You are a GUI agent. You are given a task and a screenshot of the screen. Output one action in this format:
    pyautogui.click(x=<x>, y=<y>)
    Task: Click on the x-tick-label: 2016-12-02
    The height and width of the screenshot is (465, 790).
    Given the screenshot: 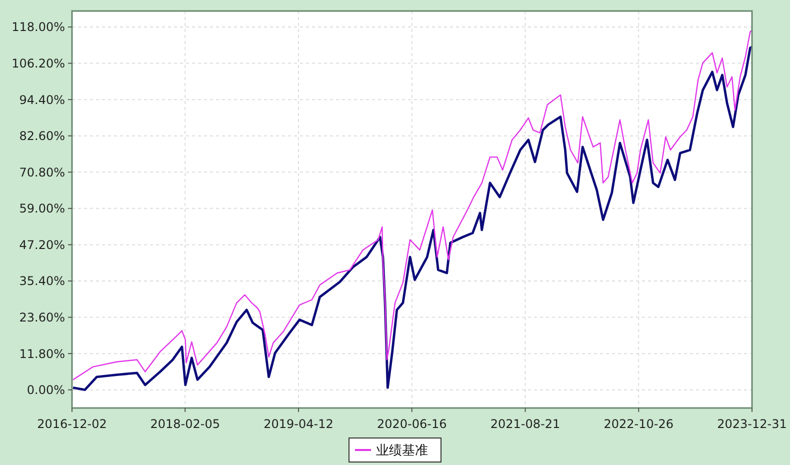 What is the action you would take?
    pyautogui.click(x=72, y=424)
    